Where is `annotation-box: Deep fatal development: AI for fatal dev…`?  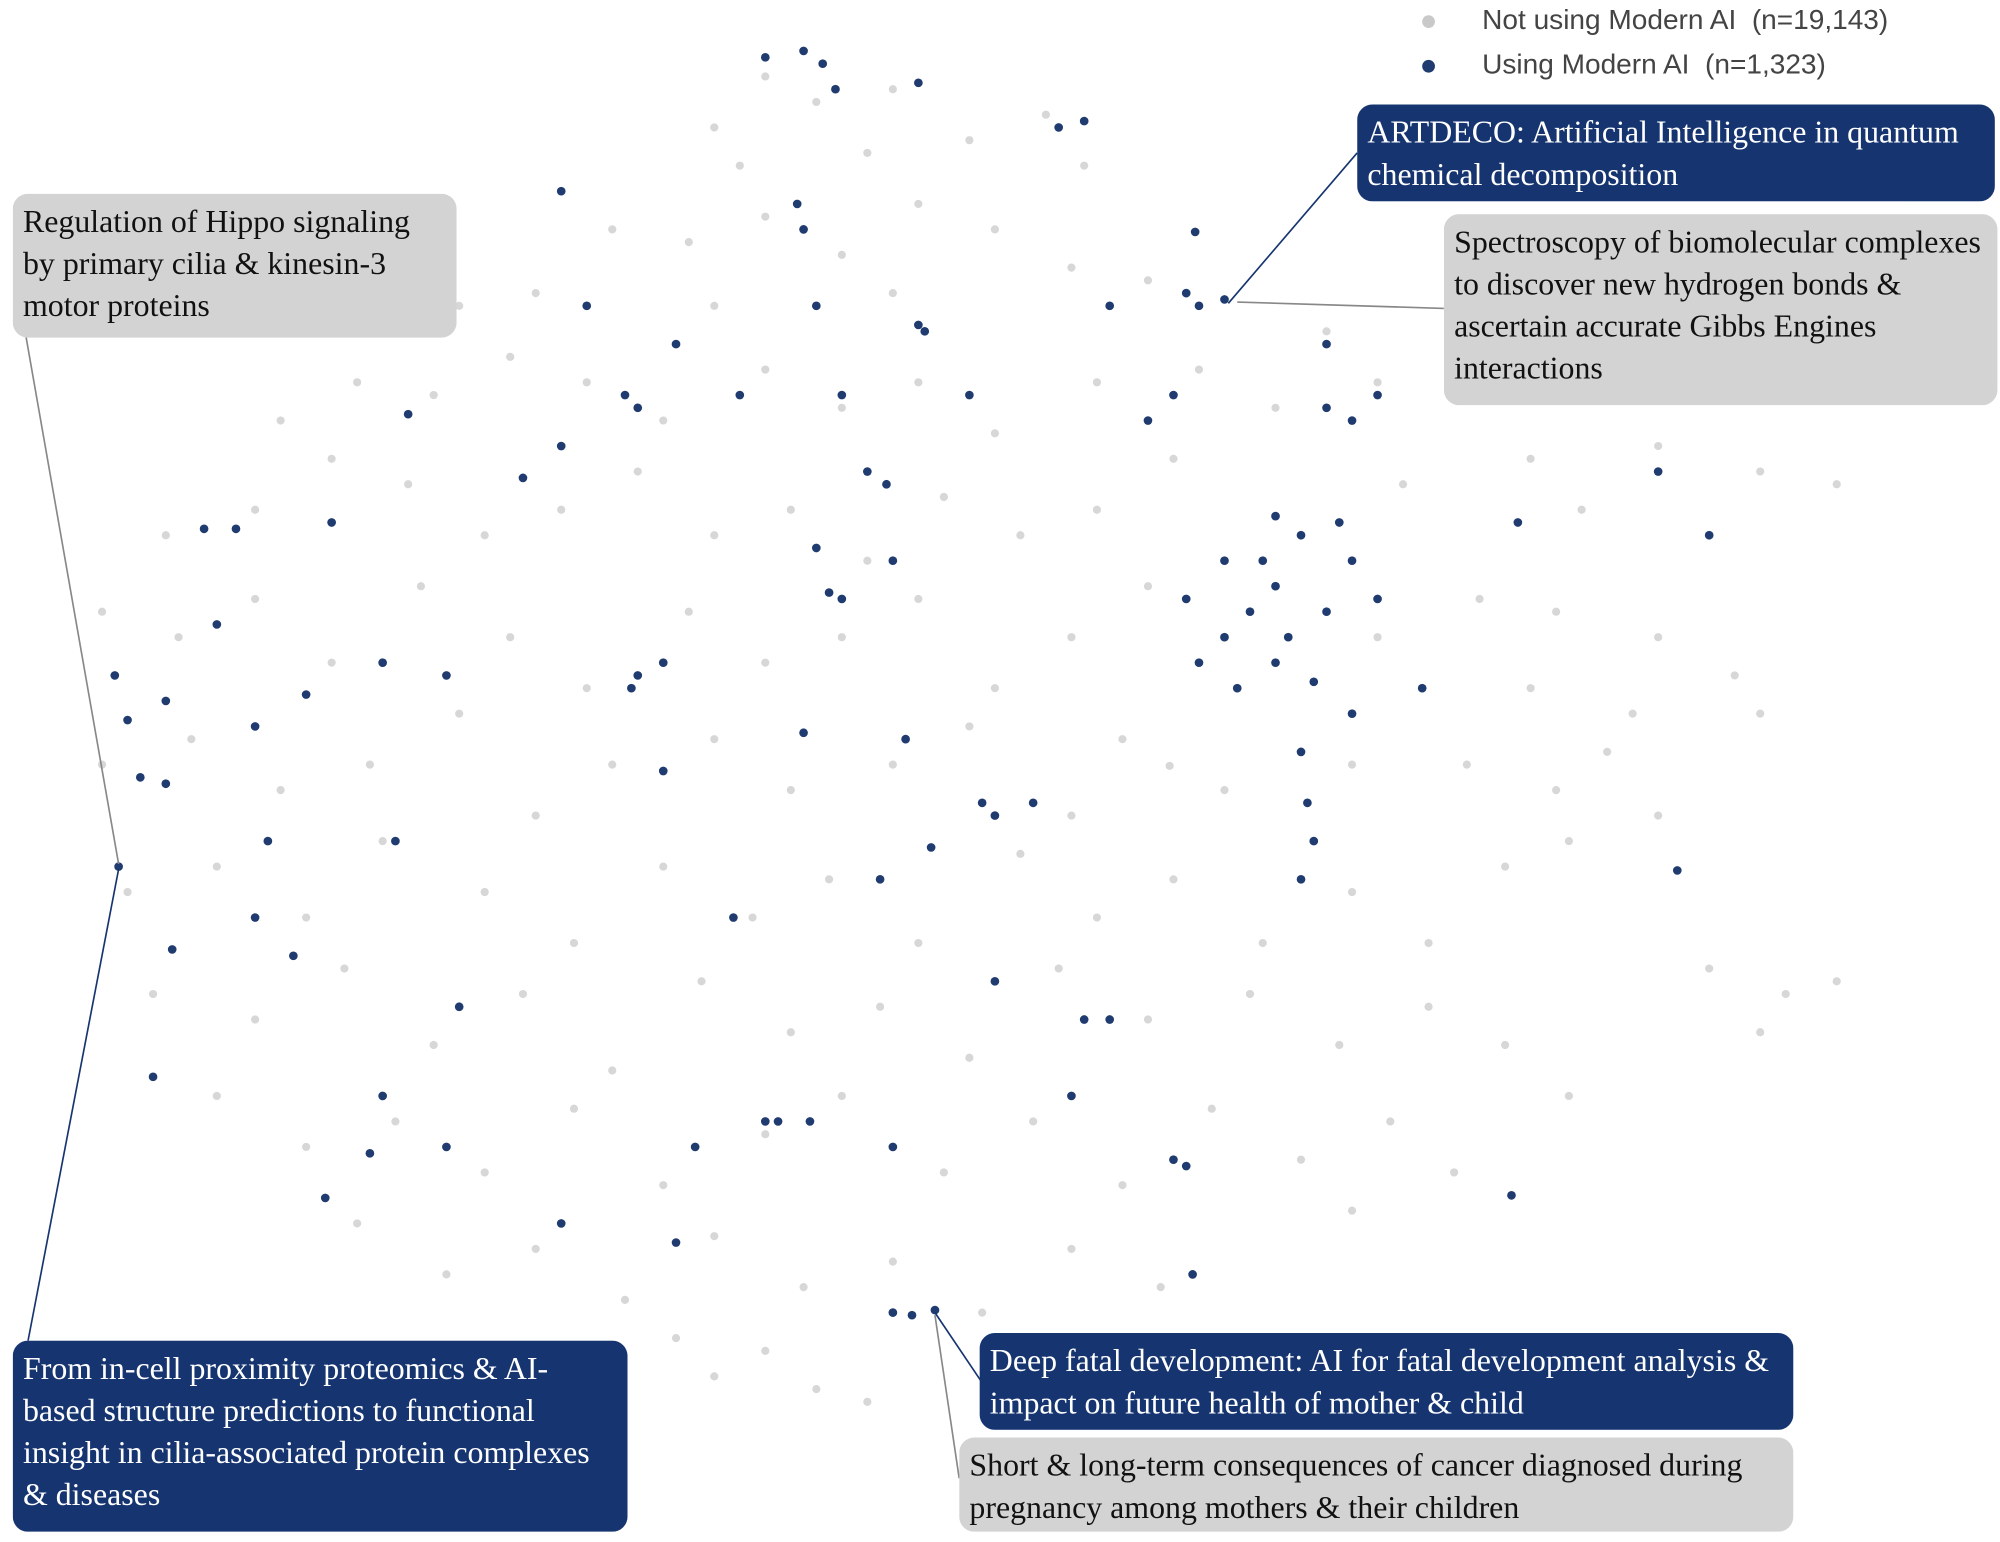
annotation-box: Deep fatal development: AI for fatal dev… is located at coordinates (1386, 1381).